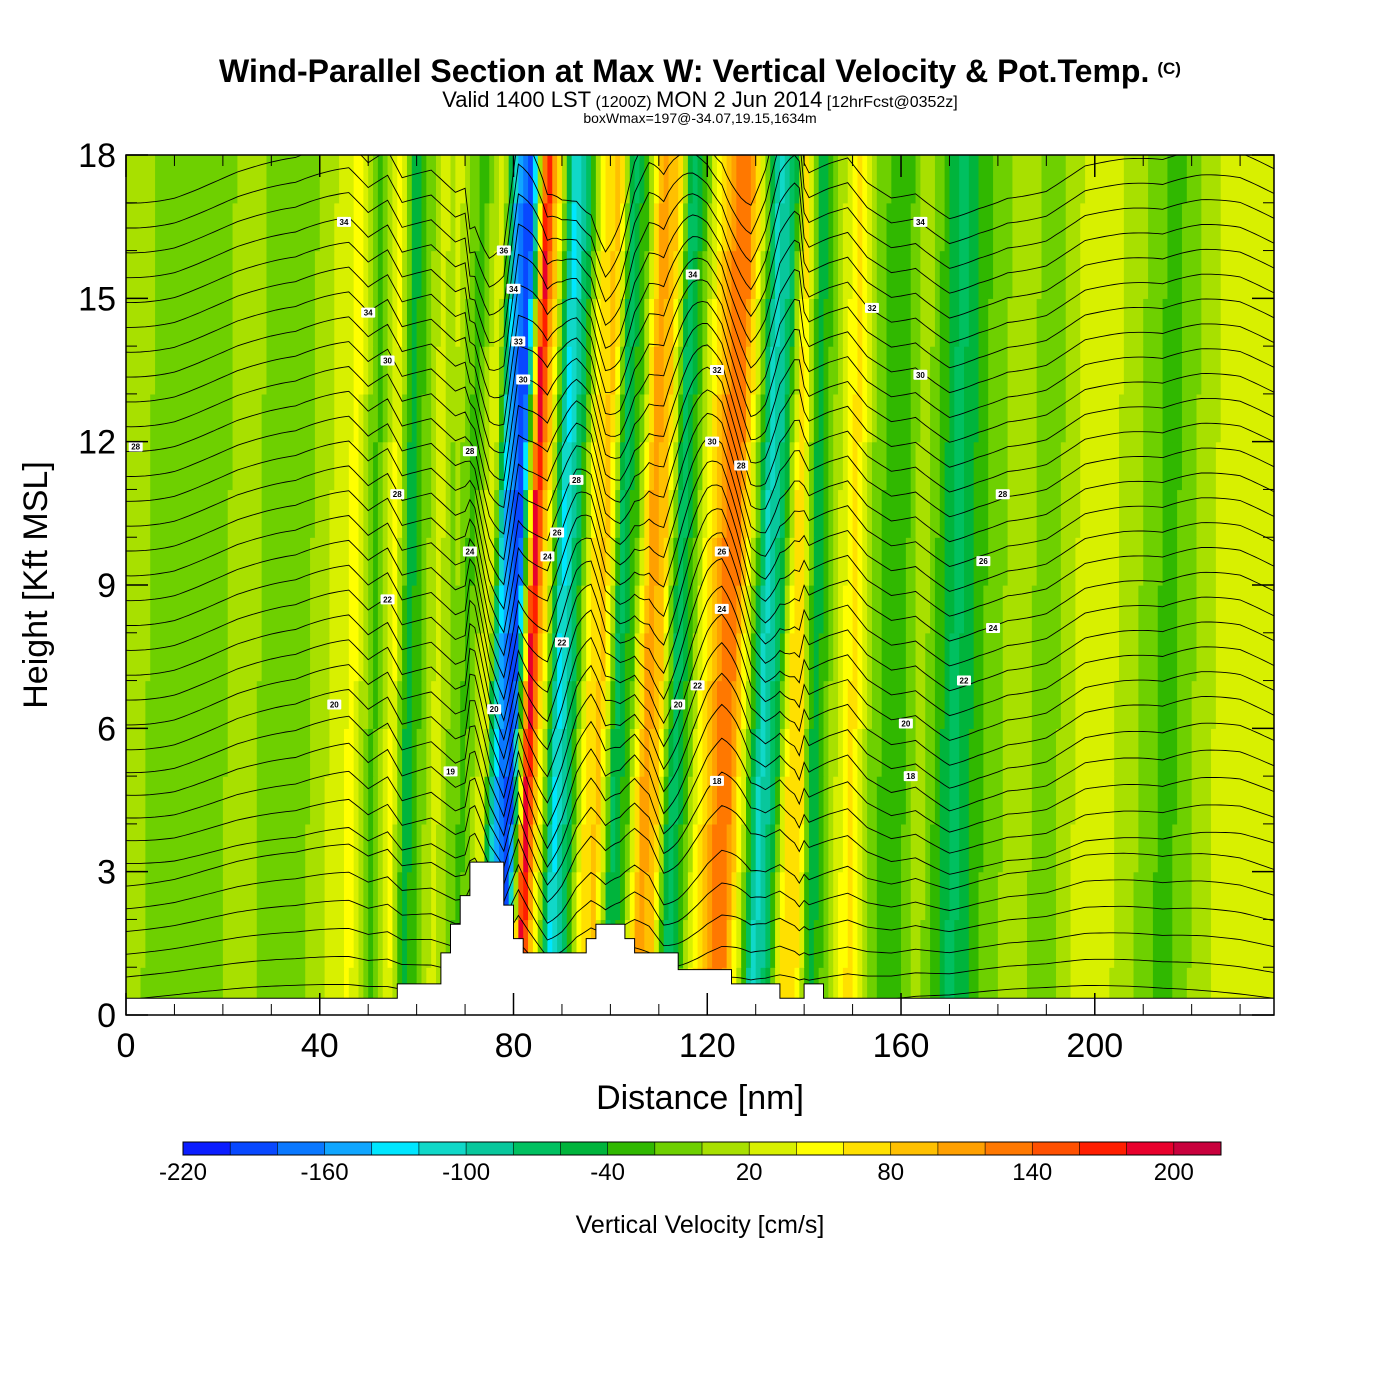 The image size is (1400, 1400). What do you see at coordinates (513, 288) in the screenshot?
I see `isentrope-label: 34` at bounding box center [513, 288].